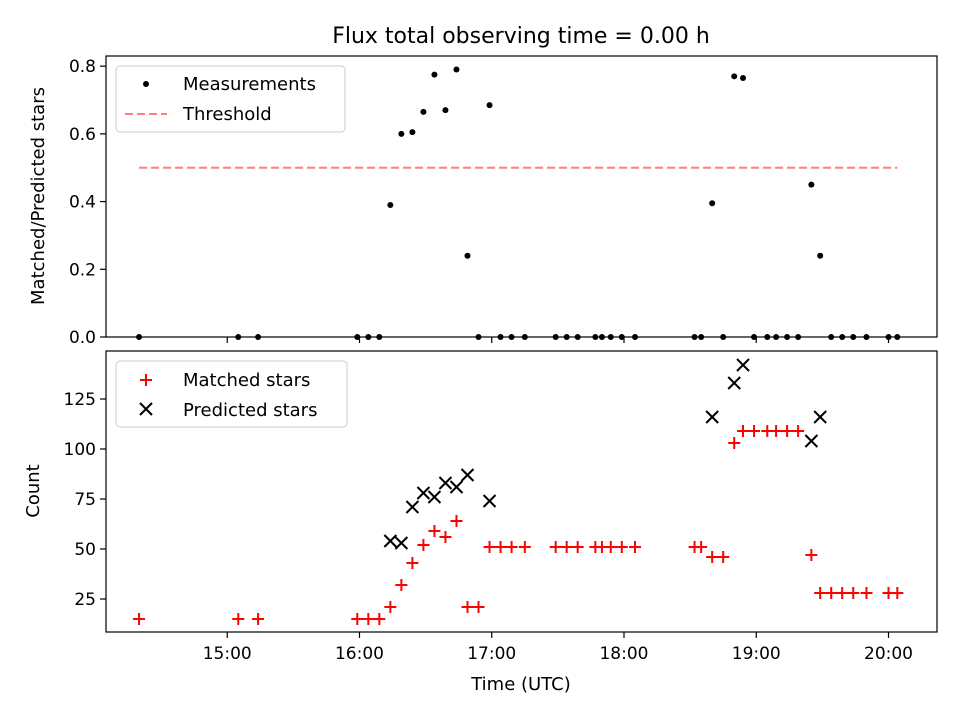  I want to click on top-legend: Measurements Threshold, so click(230, 99).